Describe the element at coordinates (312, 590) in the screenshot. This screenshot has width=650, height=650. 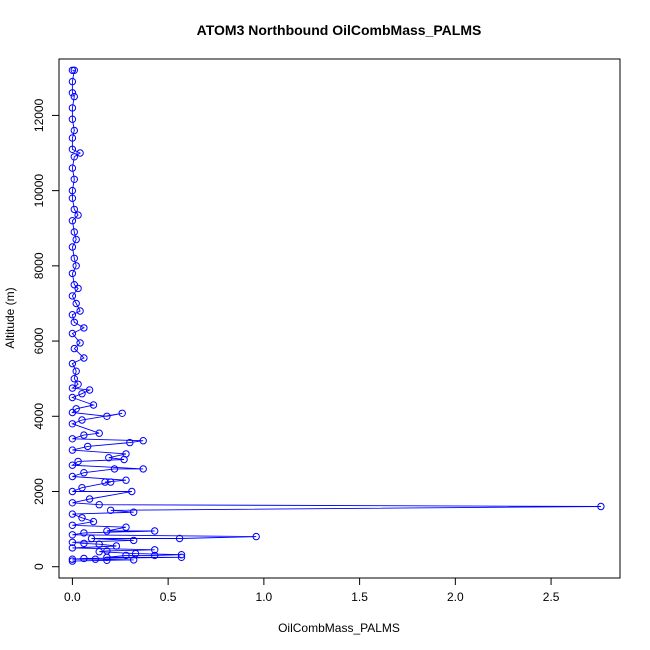
I see `x-axis: 0.0 0.5 1.0 1.5 2.0 2.5` at that location.